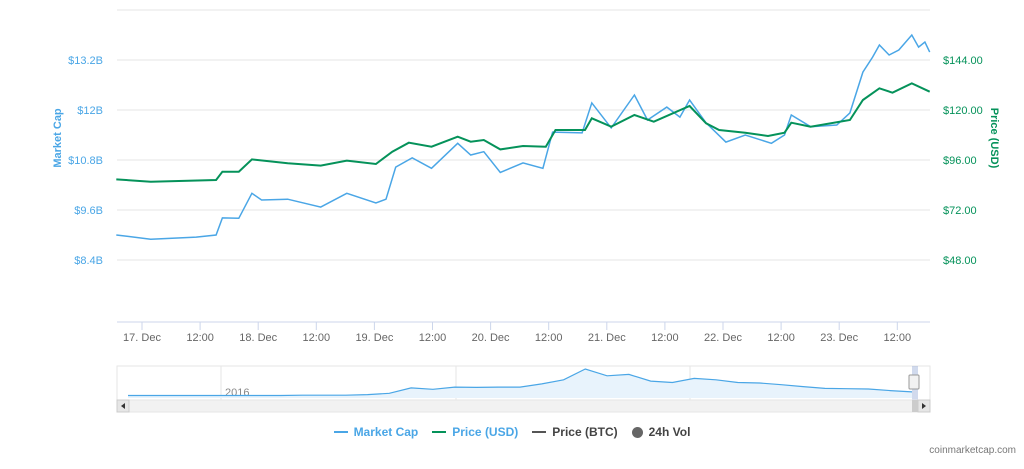  Describe the element at coordinates (723, 338) in the screenshot. I see `x-tick-label: 22. Dec` at that location.